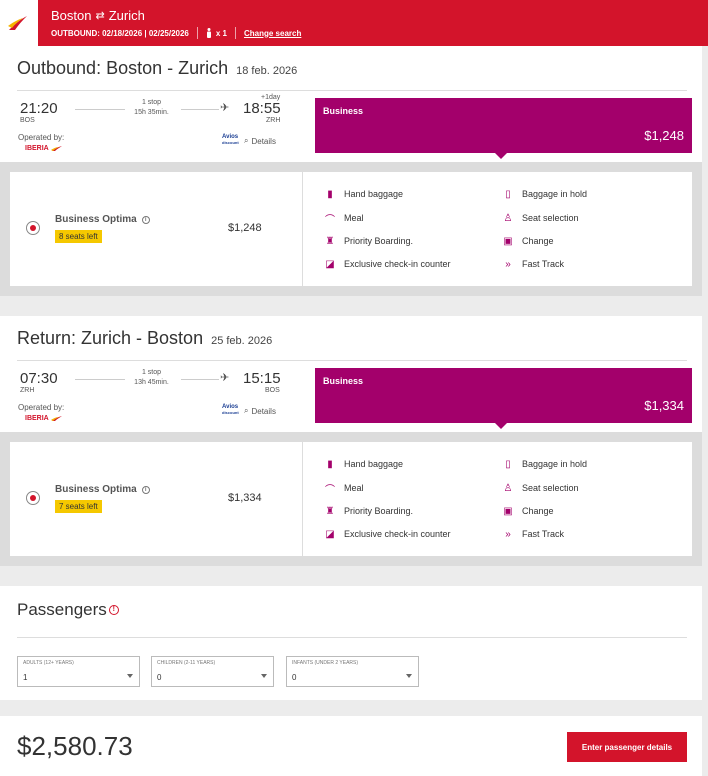  Describe the element at coordinates (343, 111) in the screenshot. I see `cabin-name: Business` at that location.